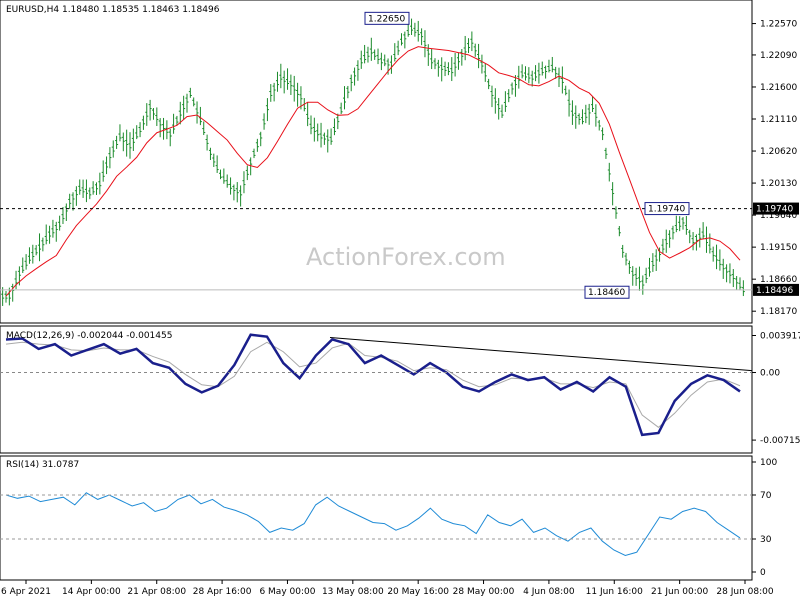 This screenshot has height=600, width=800. What do you see at coordinates (406, 257) in the screenshot?
I see `watermark: ActionForex.com` at bounding box center [406, 257].